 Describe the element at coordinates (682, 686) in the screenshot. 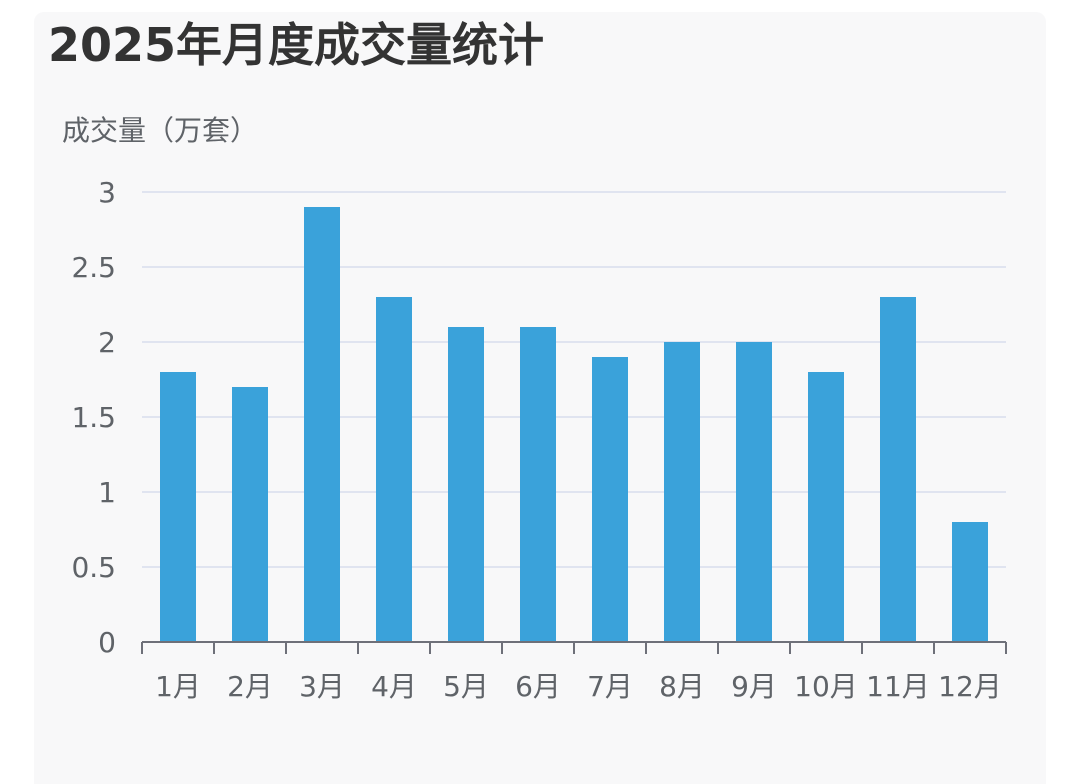

I see `x-tick-label: 8月` at that location.